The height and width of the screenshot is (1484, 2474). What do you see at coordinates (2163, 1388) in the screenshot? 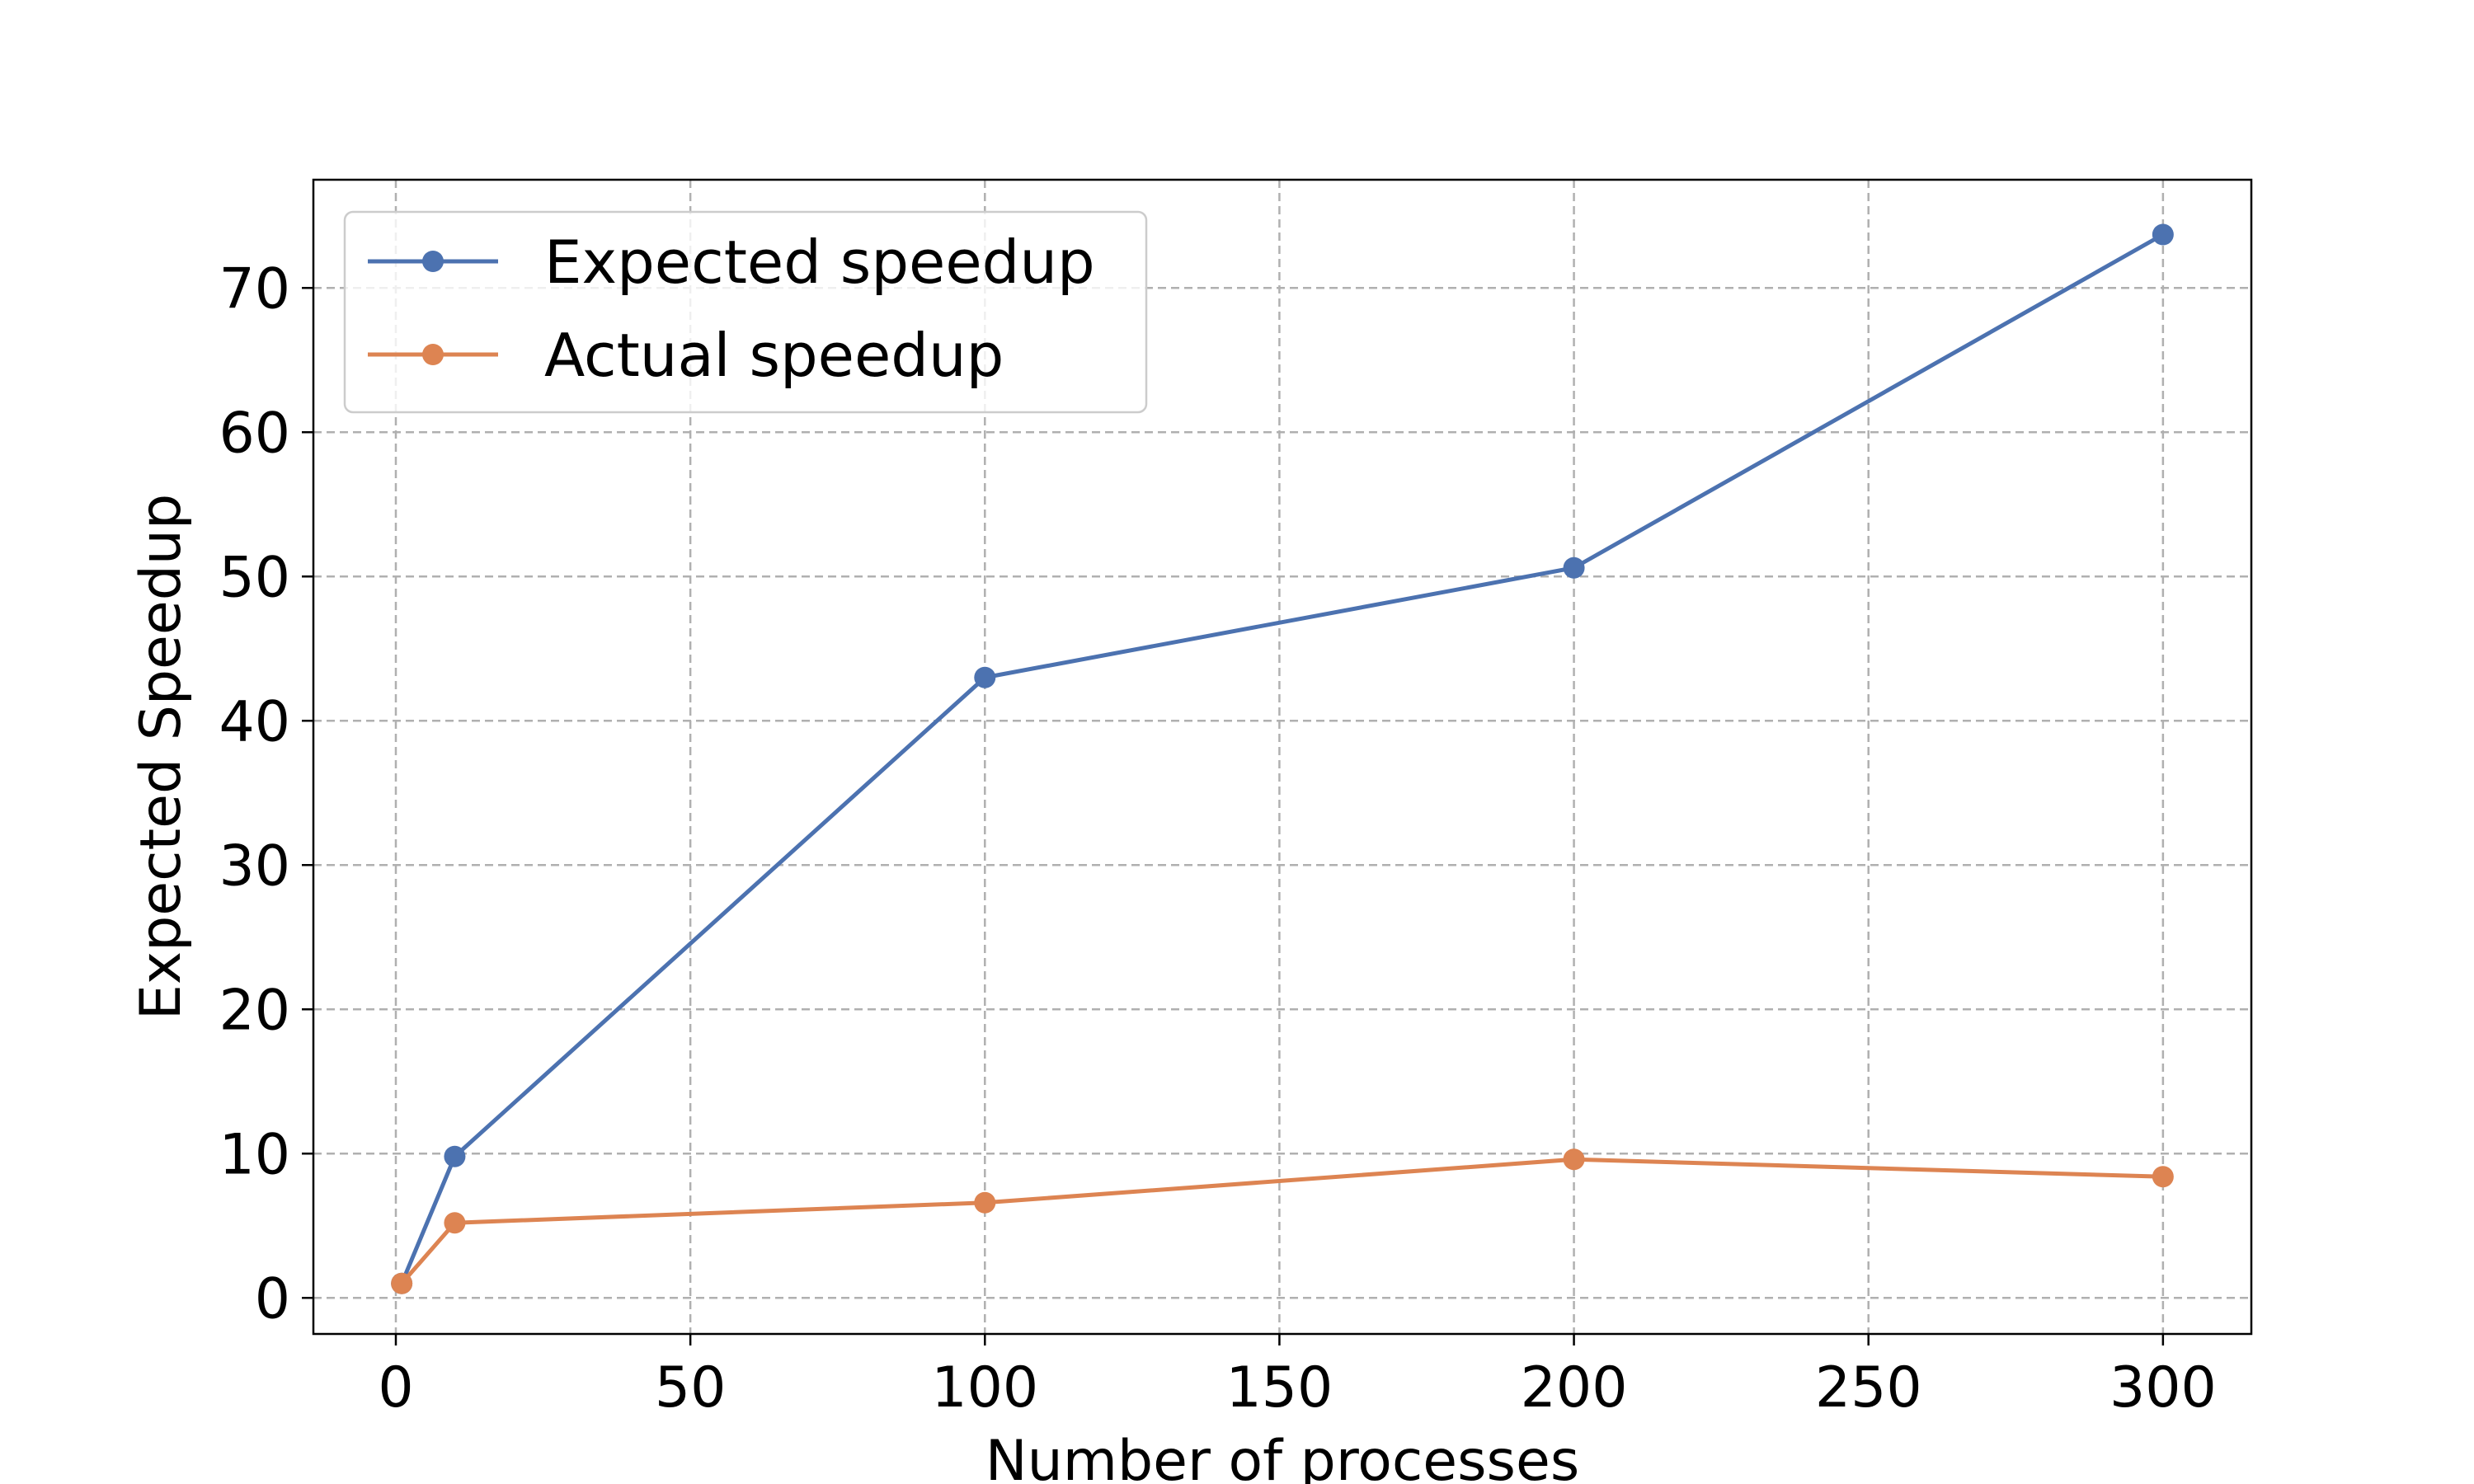
I see `x-tick-label-300: 300` at bounding box center [2163, 1388].